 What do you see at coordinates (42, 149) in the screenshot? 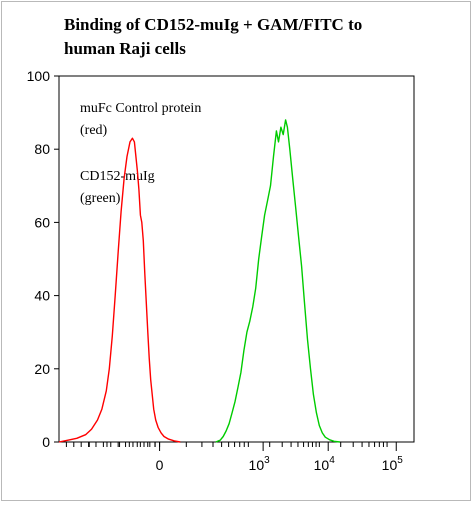
I see `y-tick-label: 80` at bounding box center [42, 149].